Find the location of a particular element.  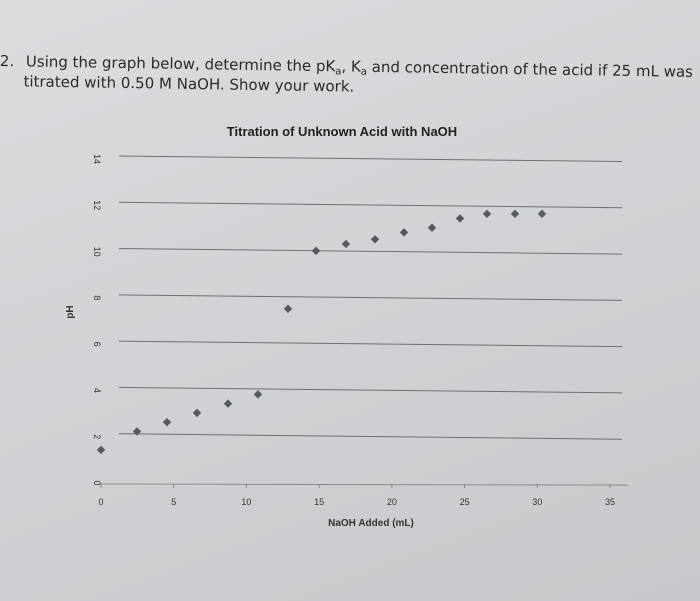

x-axis-line is located at coordinates (363, 484).